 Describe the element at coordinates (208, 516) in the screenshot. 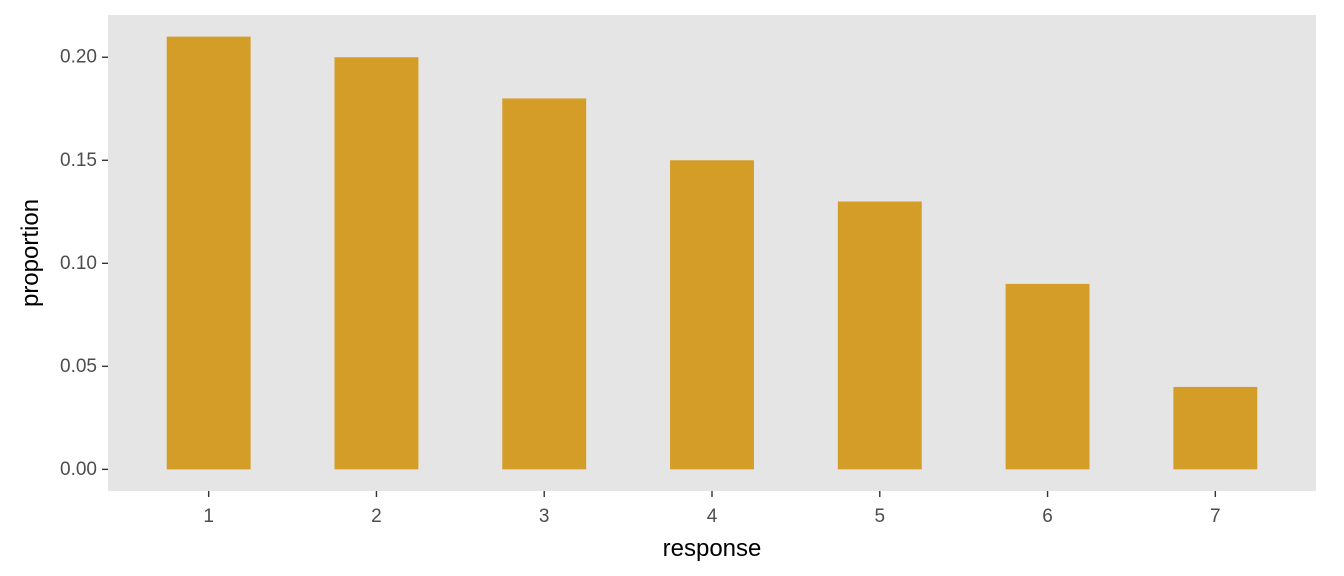

I see `x-tick-label: 1` at that location.